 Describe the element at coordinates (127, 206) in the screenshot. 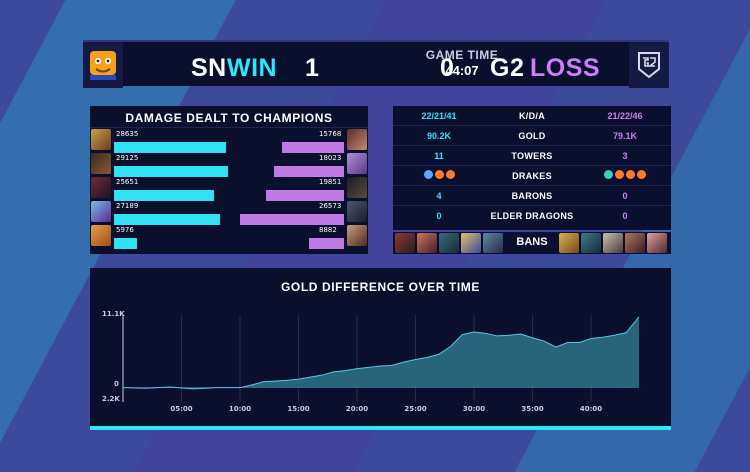

I see `damage-left-value: 27189` at that location.